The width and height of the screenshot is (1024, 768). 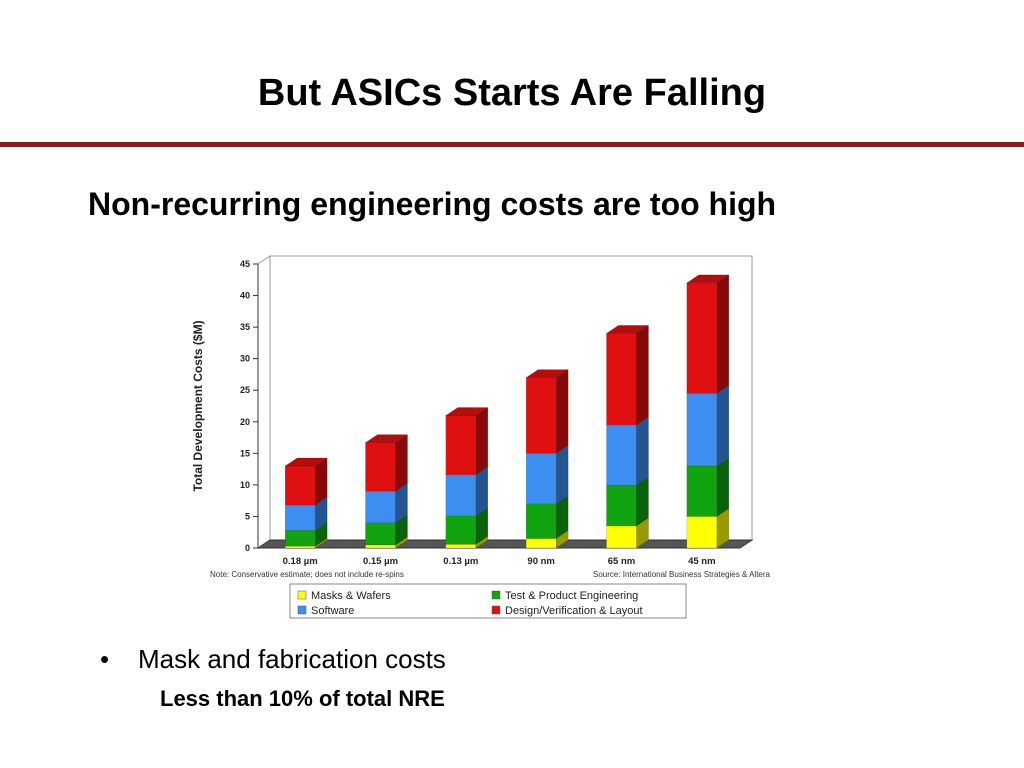 What do you see at coordinates (540, 561) in the screenshot?
I see `x-tick-label: 90 nm` at bounding box center [540, 561].